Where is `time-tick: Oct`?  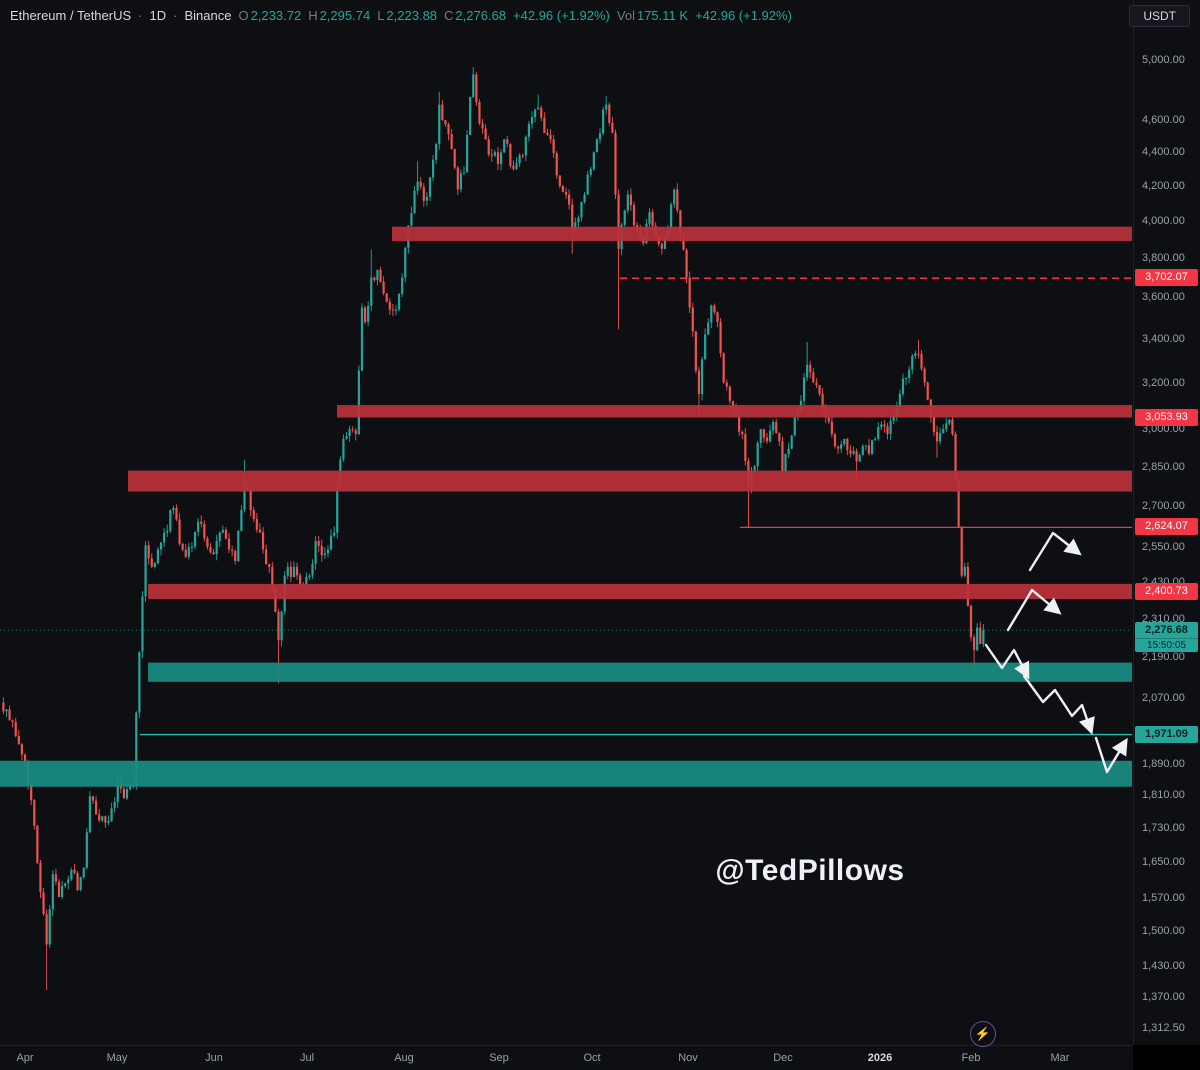
time-tick: Oct is located at coordinates (592, 1058).